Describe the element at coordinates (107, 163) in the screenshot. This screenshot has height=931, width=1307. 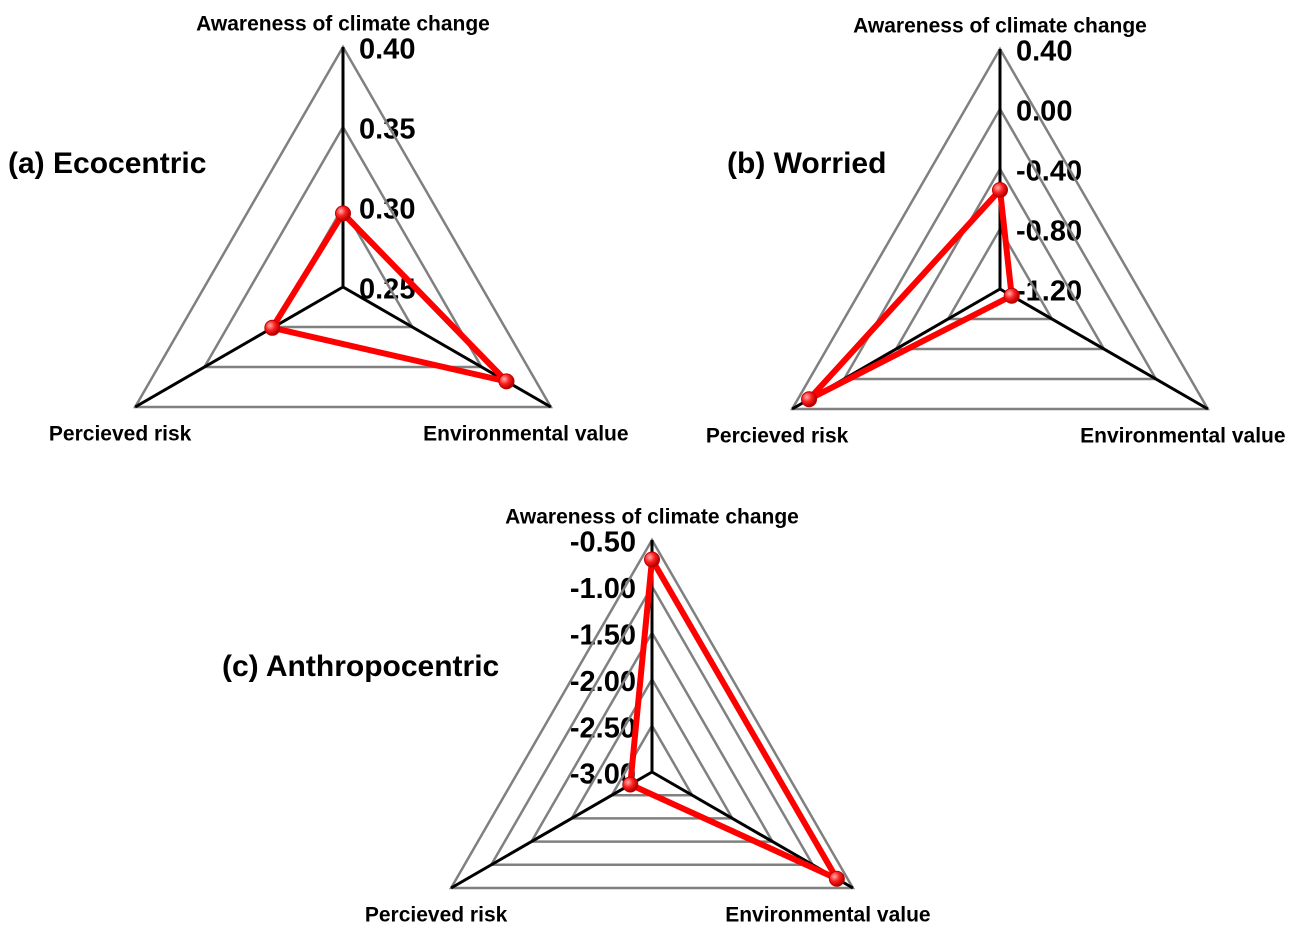
I see `chart-title: (a) Ecocentric` at that location.